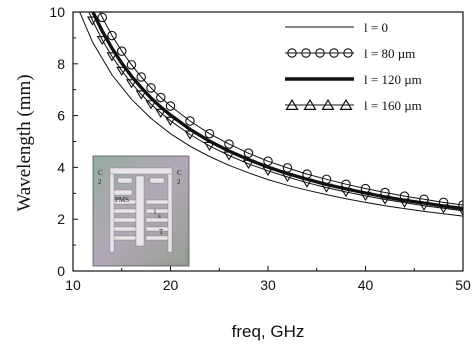 This screenshot has width=474, height=349. Describe the element at coordinates (179, 173) in the screenshot. I see `inset-label-c-right: C` at that location.